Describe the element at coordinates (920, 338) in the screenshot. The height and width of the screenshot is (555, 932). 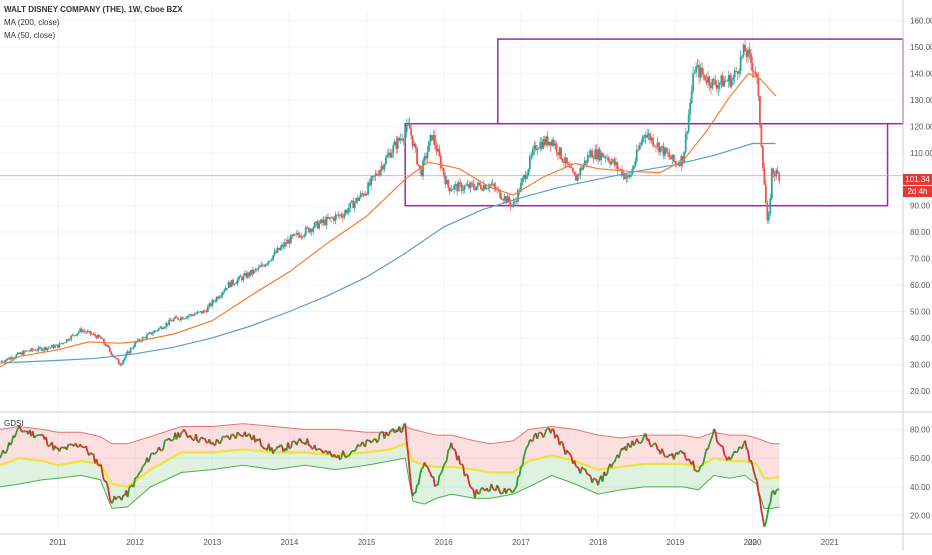
I see `price-tick-label: 40.00` at that location.